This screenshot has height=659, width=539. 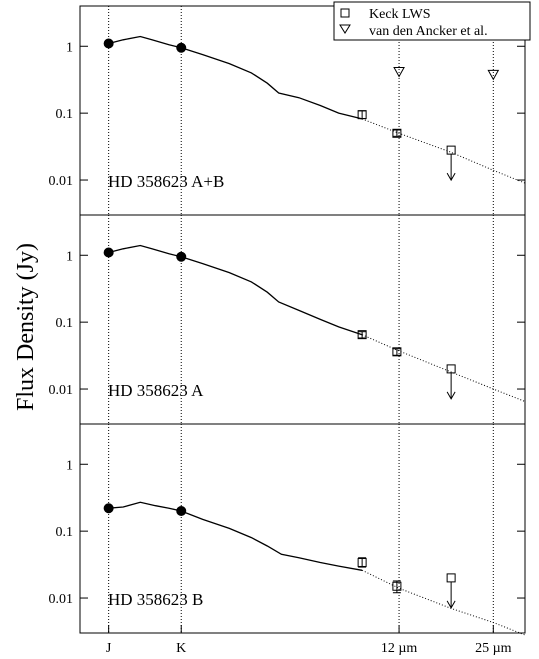 What do you see at coordinates (156, 390) in the screenshot?
I see `panel-label: HD 358623 A` at bounding box center [156, 390].